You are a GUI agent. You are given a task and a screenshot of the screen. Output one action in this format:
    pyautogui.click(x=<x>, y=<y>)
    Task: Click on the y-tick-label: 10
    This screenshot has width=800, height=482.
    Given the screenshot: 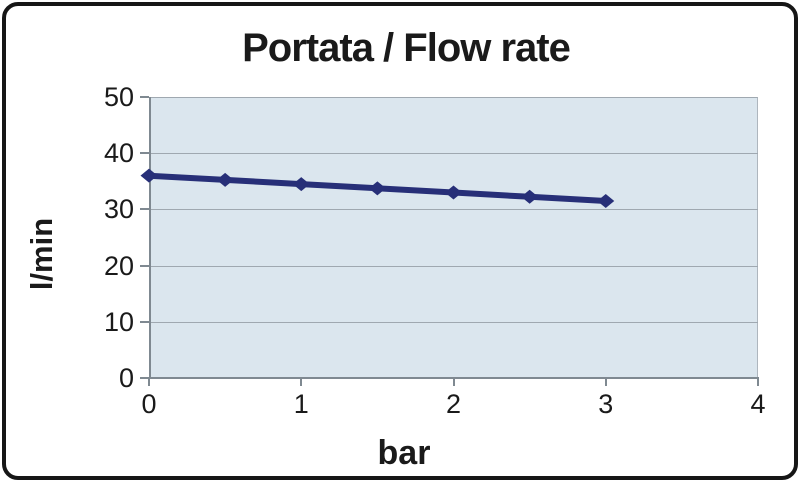 What is the action you would take?
    pyautogui.click(x=118, y=321)
    